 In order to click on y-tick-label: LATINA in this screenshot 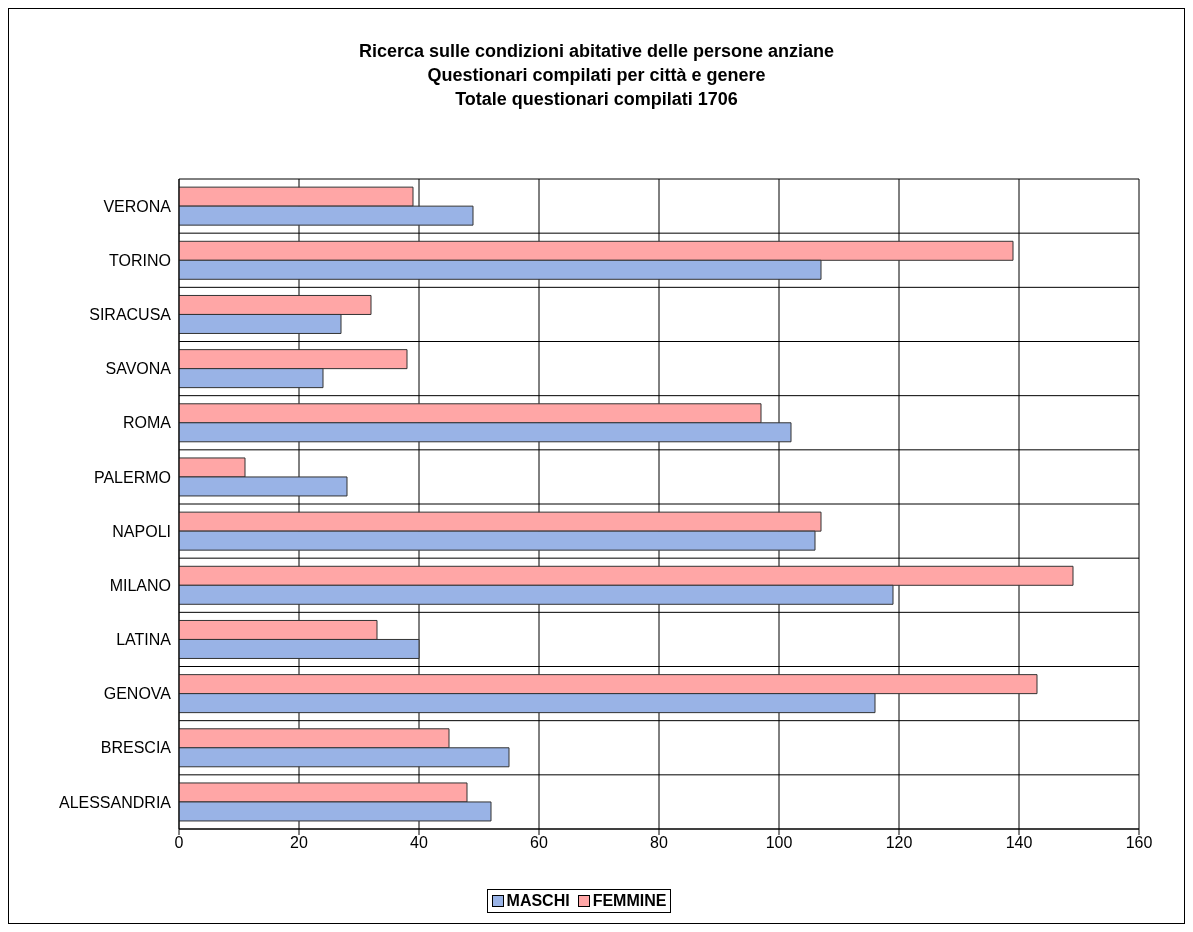, I will do `click(144, 640)`.